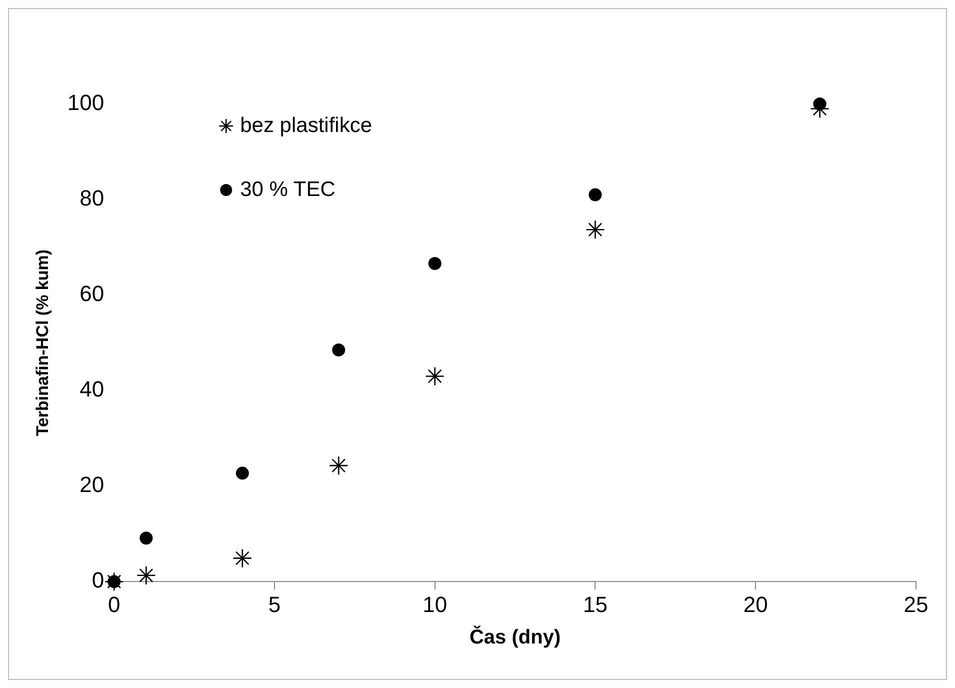 The height and width of the screenshot is (688, 955). I want to click on y-tick-label: 60, so click(92, 293).